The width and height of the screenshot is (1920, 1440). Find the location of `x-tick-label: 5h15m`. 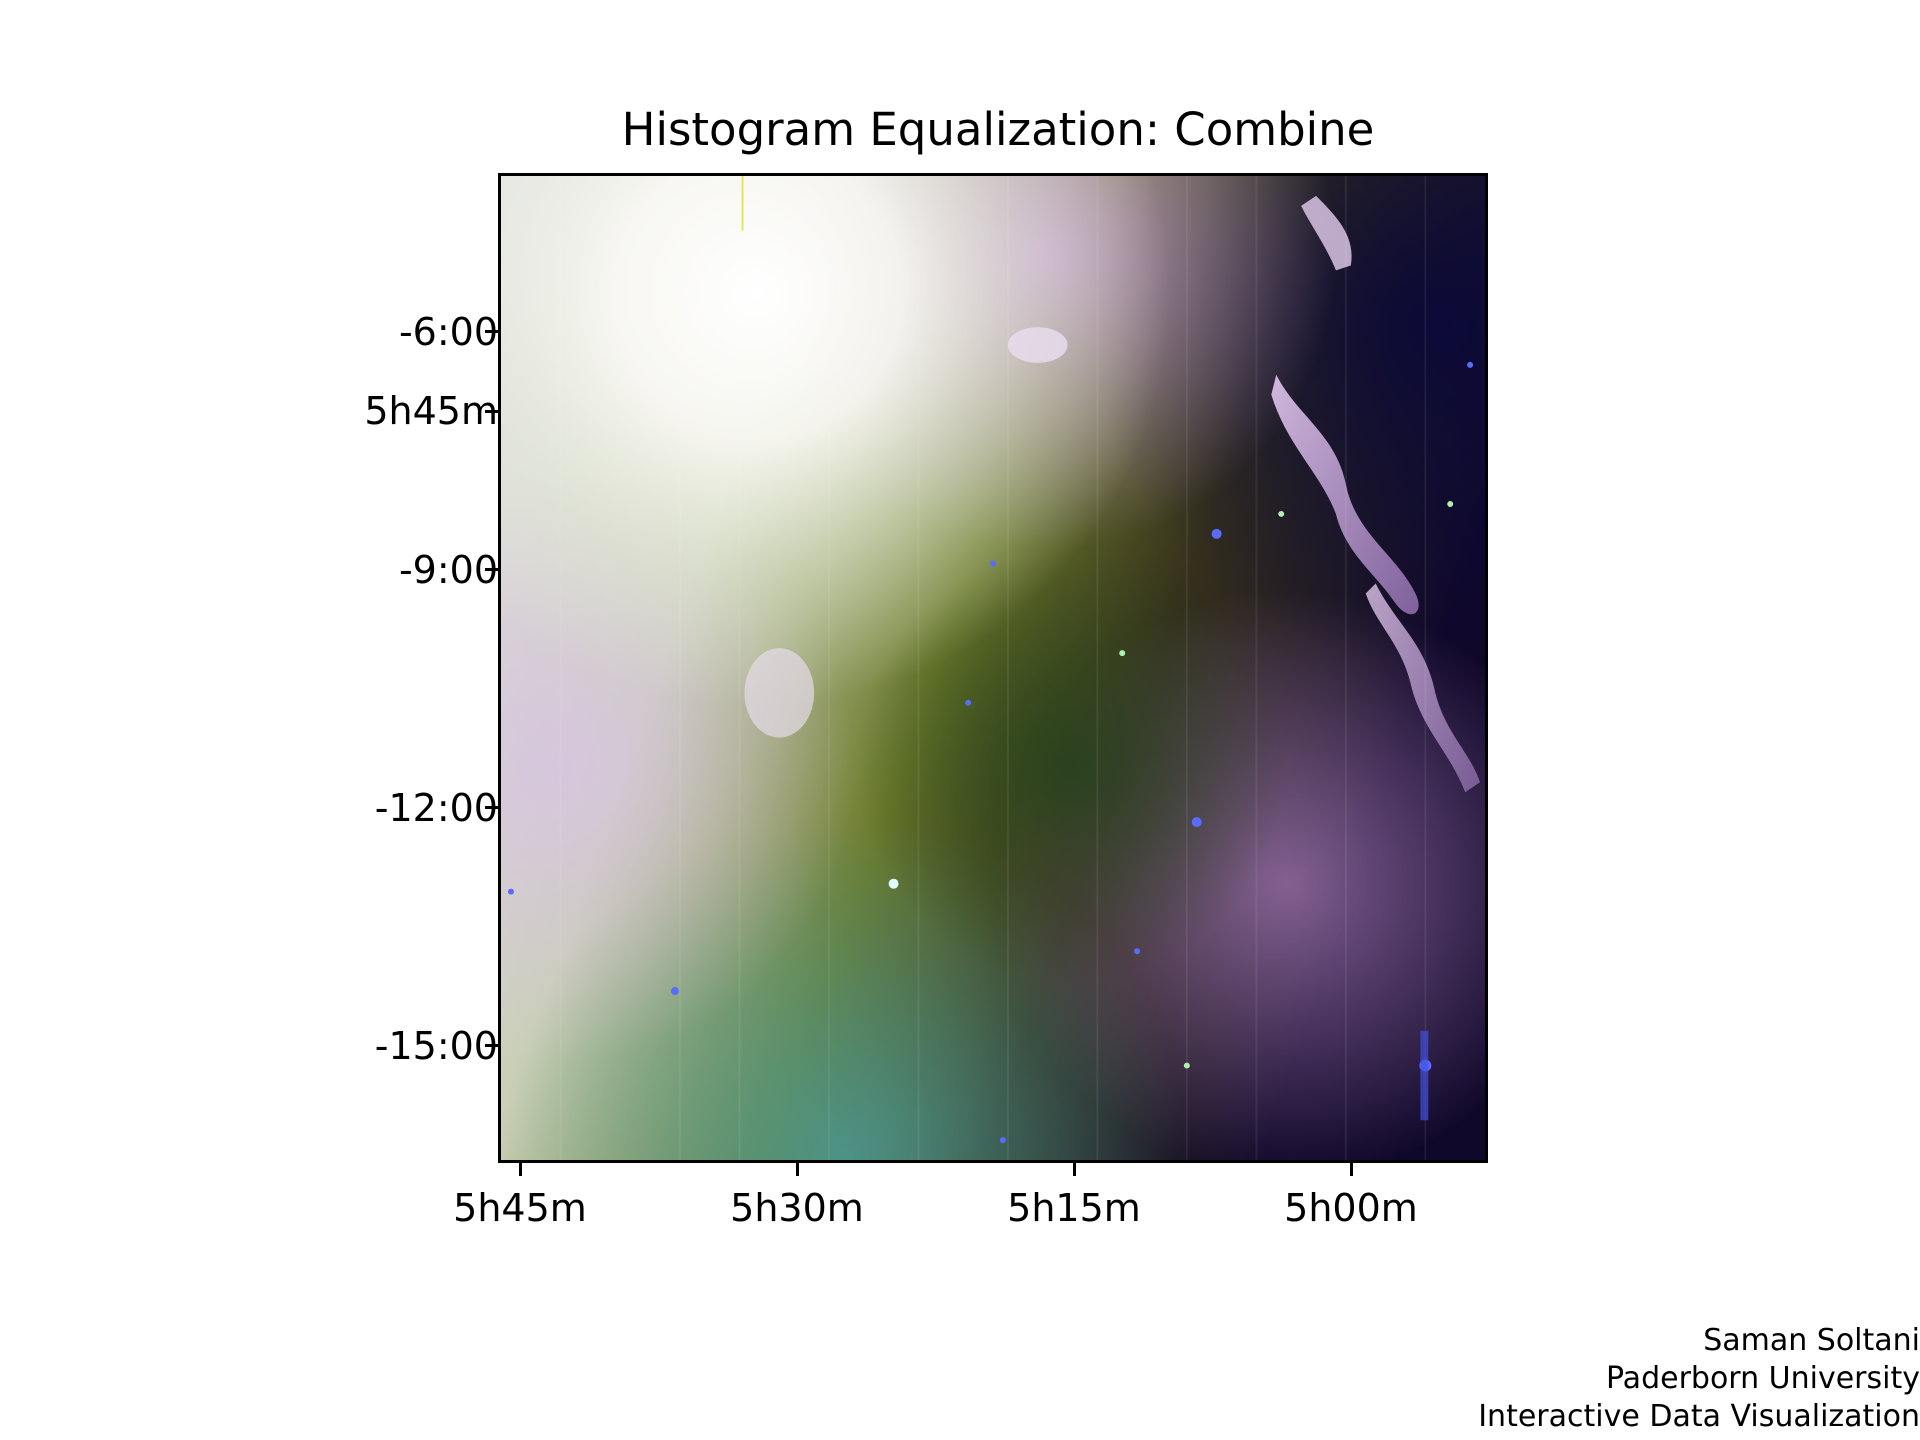

x-tick-label: 5h15m is located at coordinates (1074, 1208).